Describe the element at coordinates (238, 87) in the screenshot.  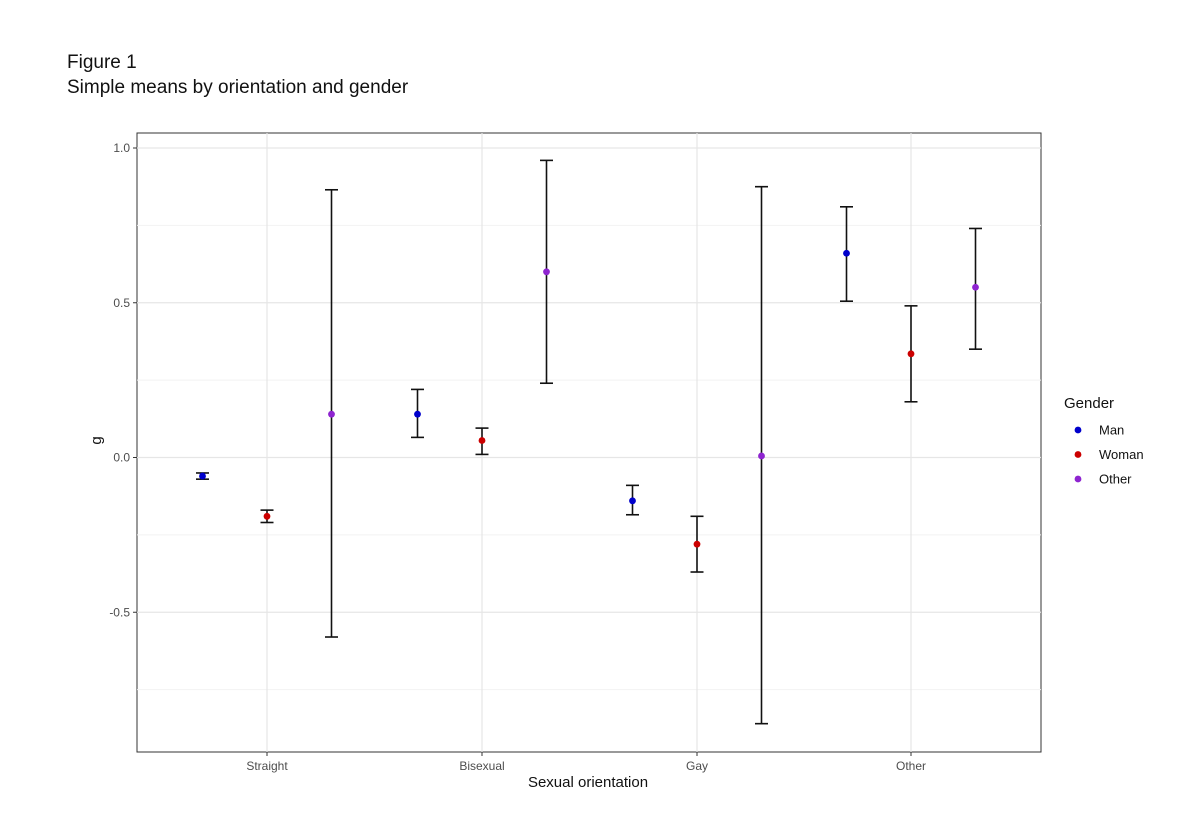
I see `figure-title: Simple means by orientation and gender` at that location.